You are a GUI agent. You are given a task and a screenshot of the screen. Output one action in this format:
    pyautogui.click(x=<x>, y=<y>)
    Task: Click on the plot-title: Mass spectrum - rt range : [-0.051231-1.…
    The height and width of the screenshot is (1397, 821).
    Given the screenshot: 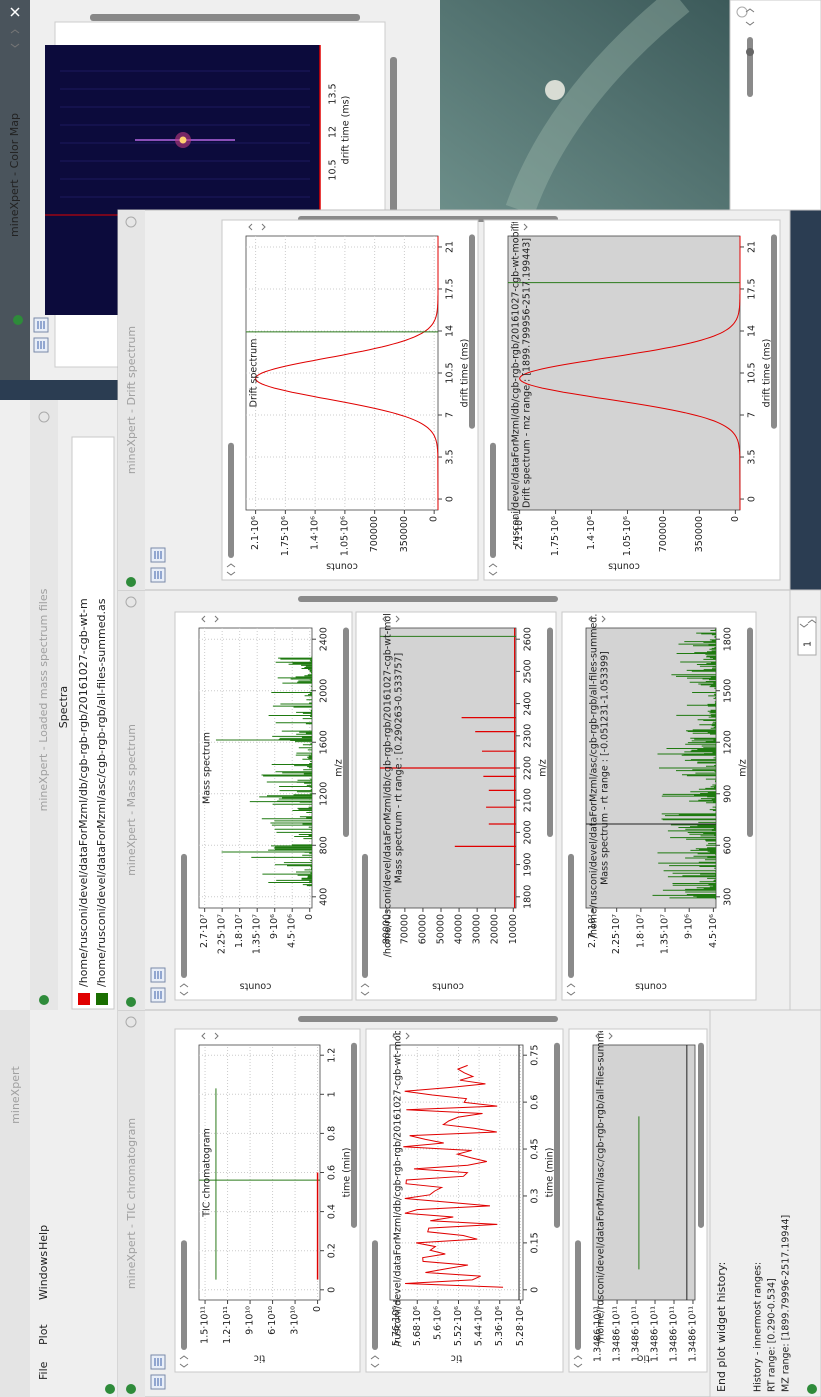 What is the action you would take?
    pyautogui.click(x=605, y=768)
    